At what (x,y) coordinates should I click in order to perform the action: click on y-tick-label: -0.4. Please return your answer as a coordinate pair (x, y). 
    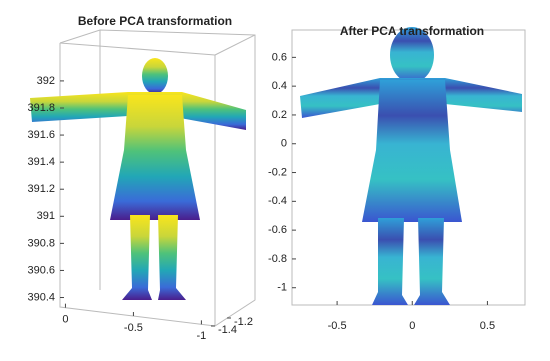
    Looking at the image, I should click on (277, 201).